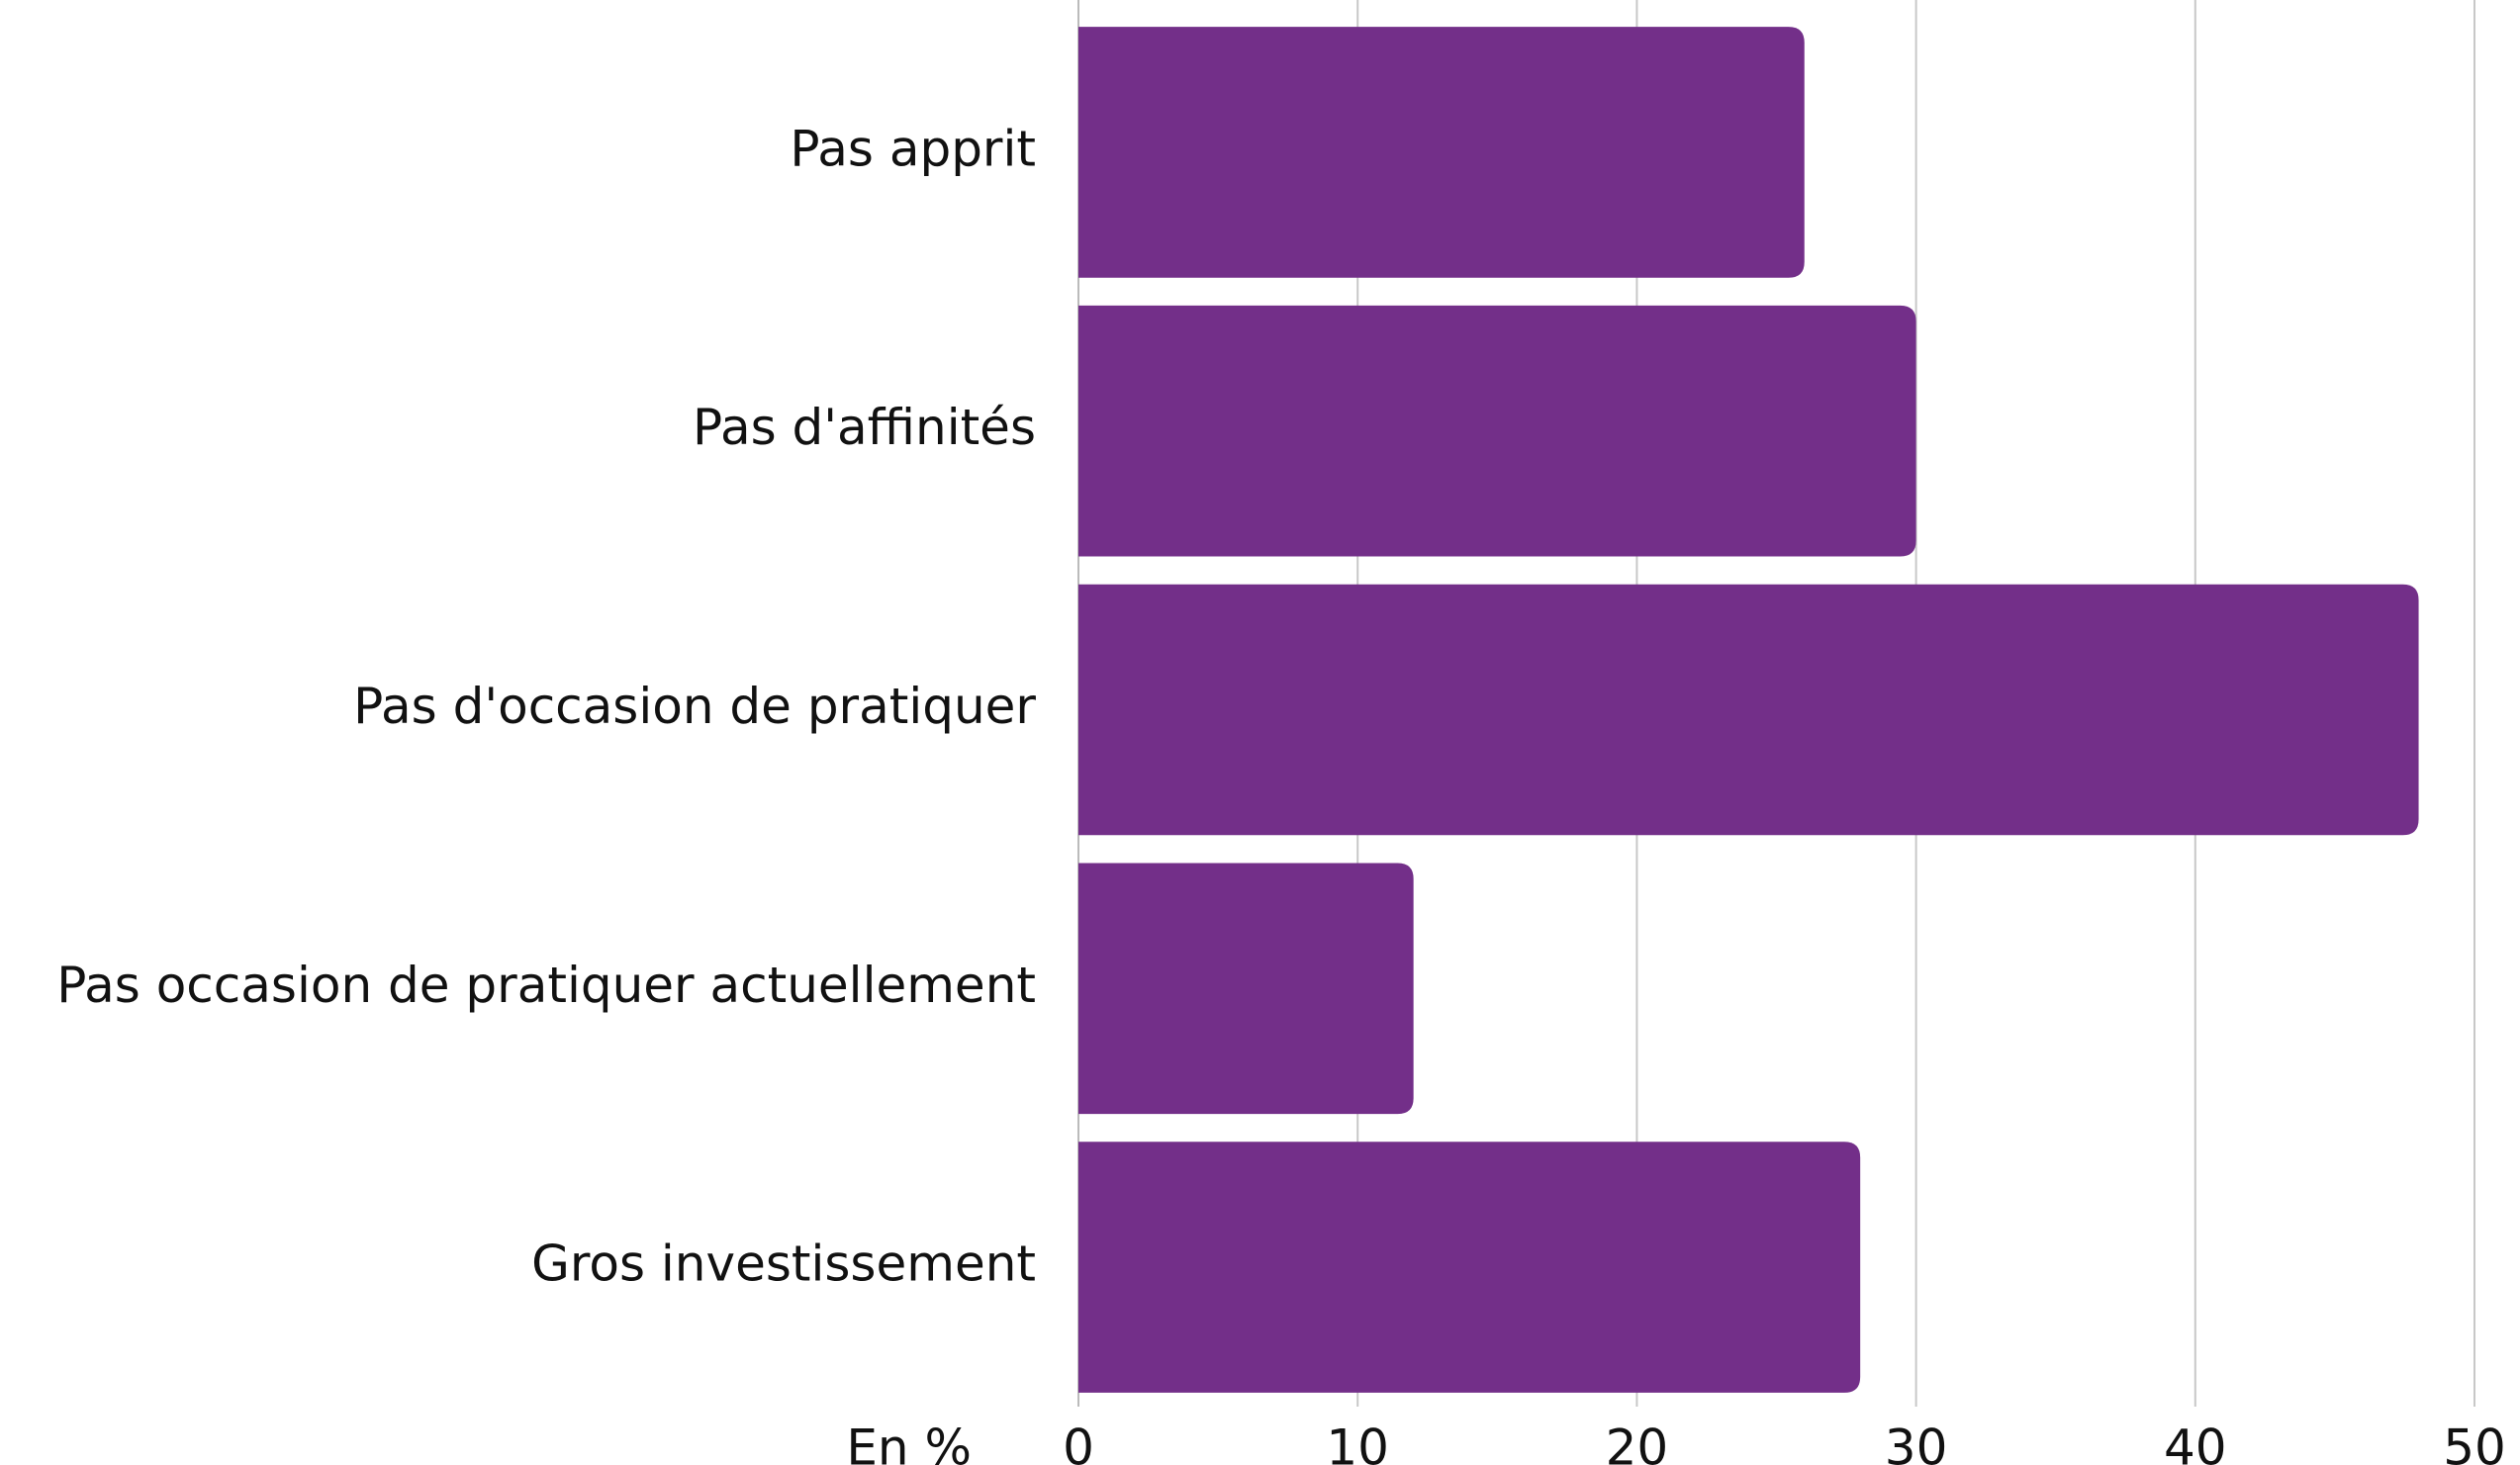  What do you see at coordinates (1078, 1442) in the screenshot?
I see `x-tick-label: 0` at bounding box center [1078, 1442].